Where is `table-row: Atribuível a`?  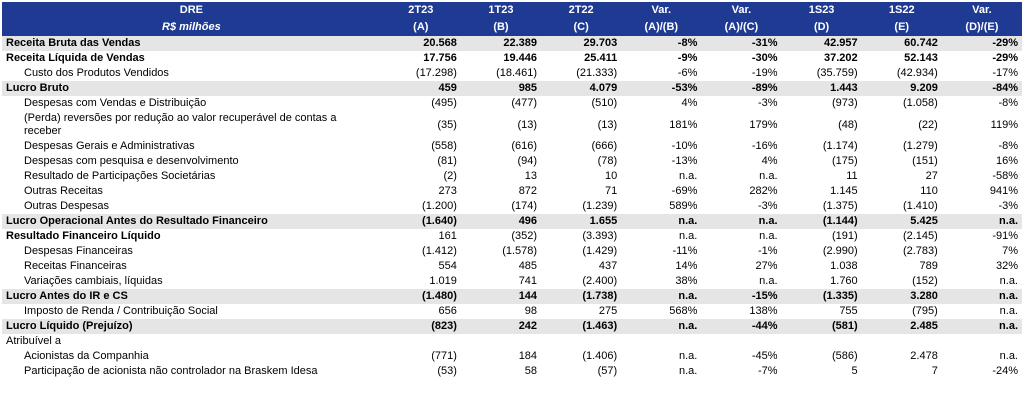
table-row: Atribuível a is located at coordinates (512, 341).